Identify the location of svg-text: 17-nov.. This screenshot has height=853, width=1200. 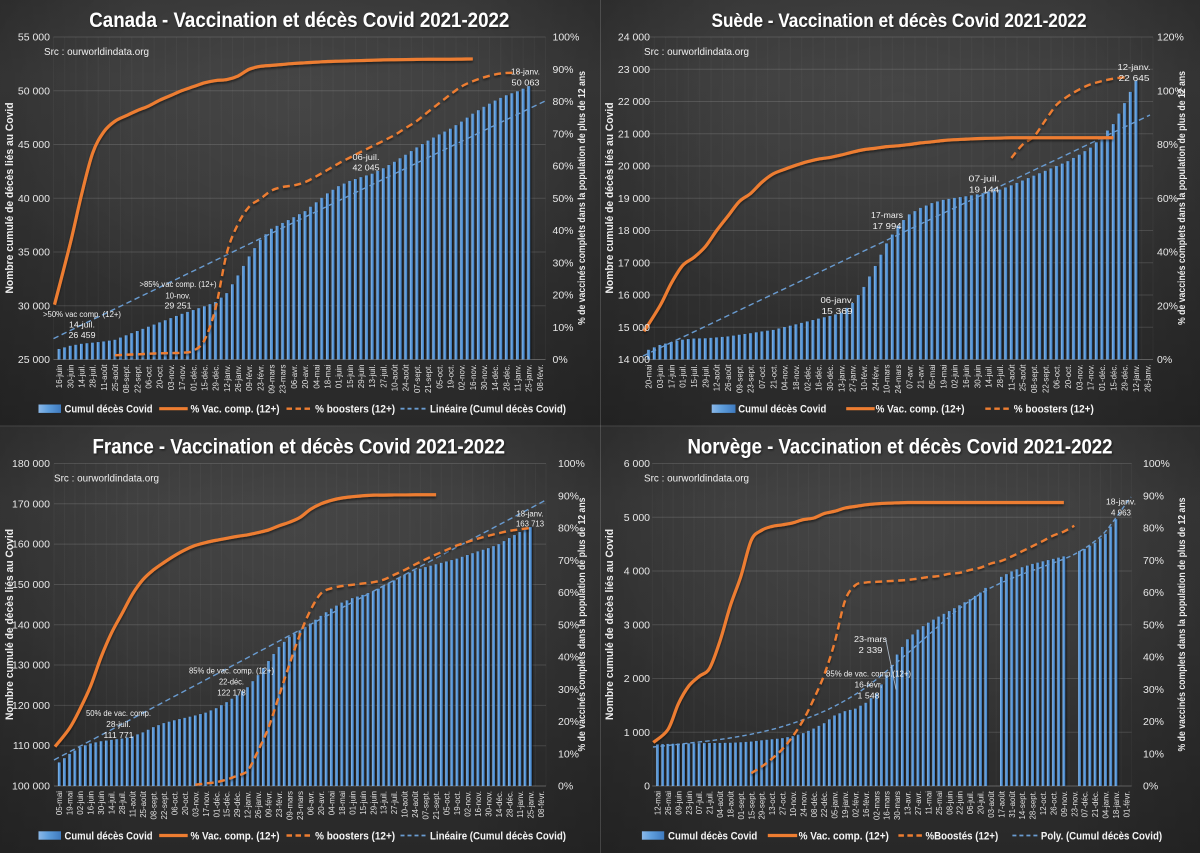
(1091, 378).